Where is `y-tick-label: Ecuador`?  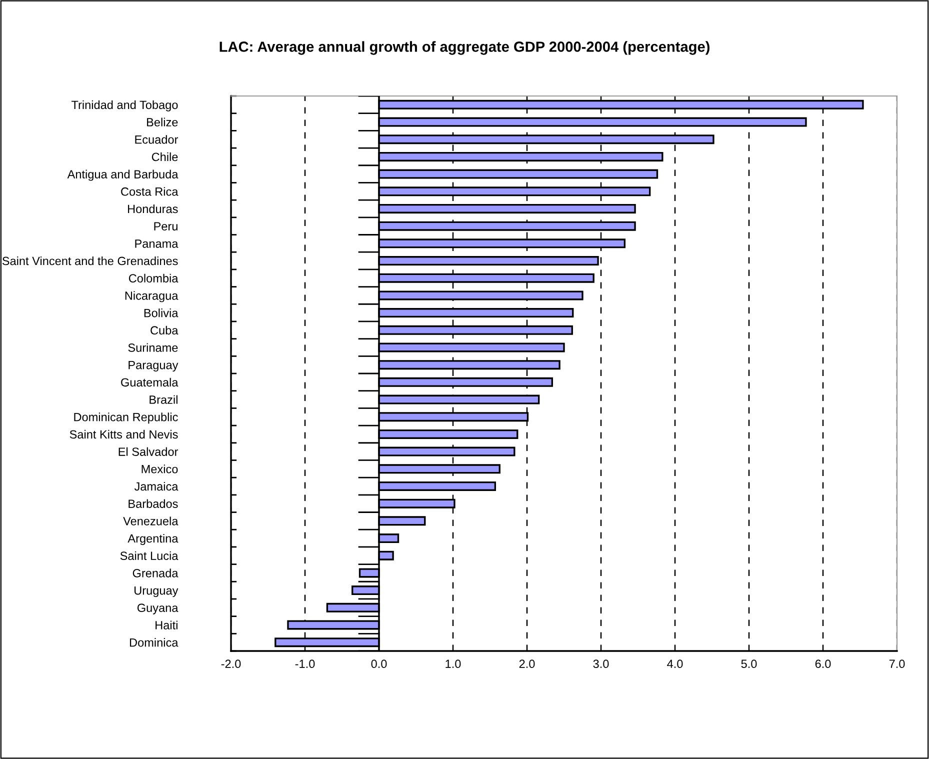 y-tick-label: Ecuador is located at coordinates (156, 139).